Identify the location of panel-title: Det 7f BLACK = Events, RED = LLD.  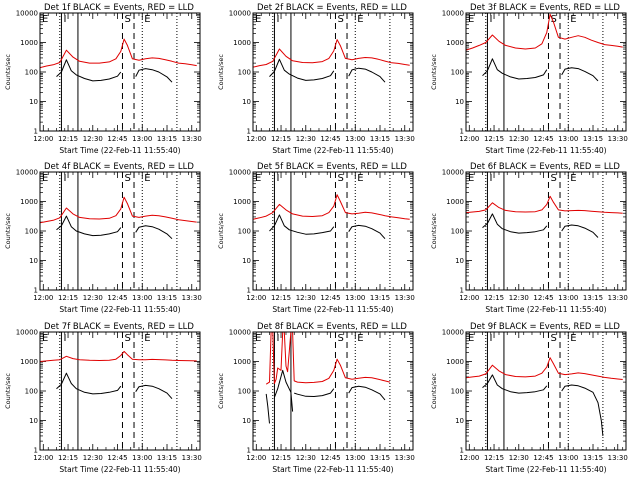
(119, 327).